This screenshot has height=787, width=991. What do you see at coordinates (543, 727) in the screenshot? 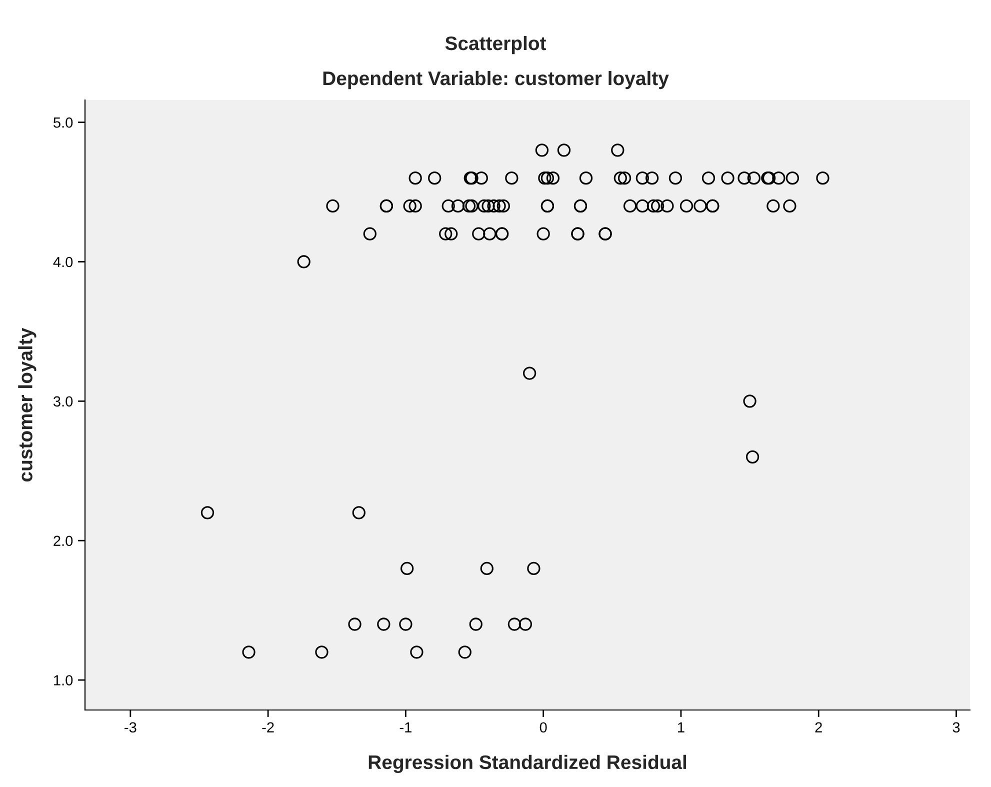
I see `x-tick-label: 0` at bounding box center [543, 727].